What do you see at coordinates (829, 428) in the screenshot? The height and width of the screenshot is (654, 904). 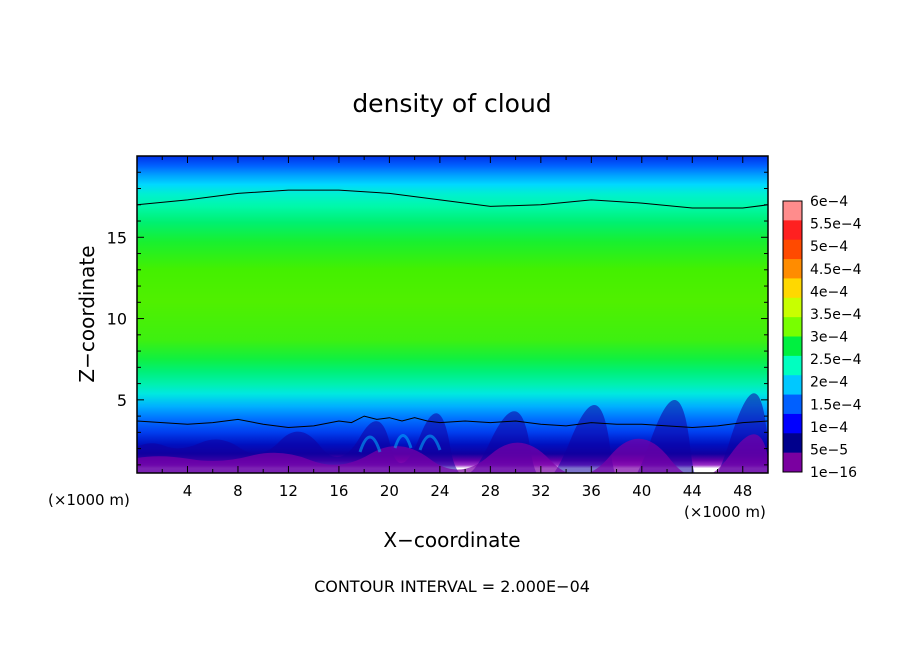 I see `colorbar-label: 1e−4` at bounding box center [829, 428].